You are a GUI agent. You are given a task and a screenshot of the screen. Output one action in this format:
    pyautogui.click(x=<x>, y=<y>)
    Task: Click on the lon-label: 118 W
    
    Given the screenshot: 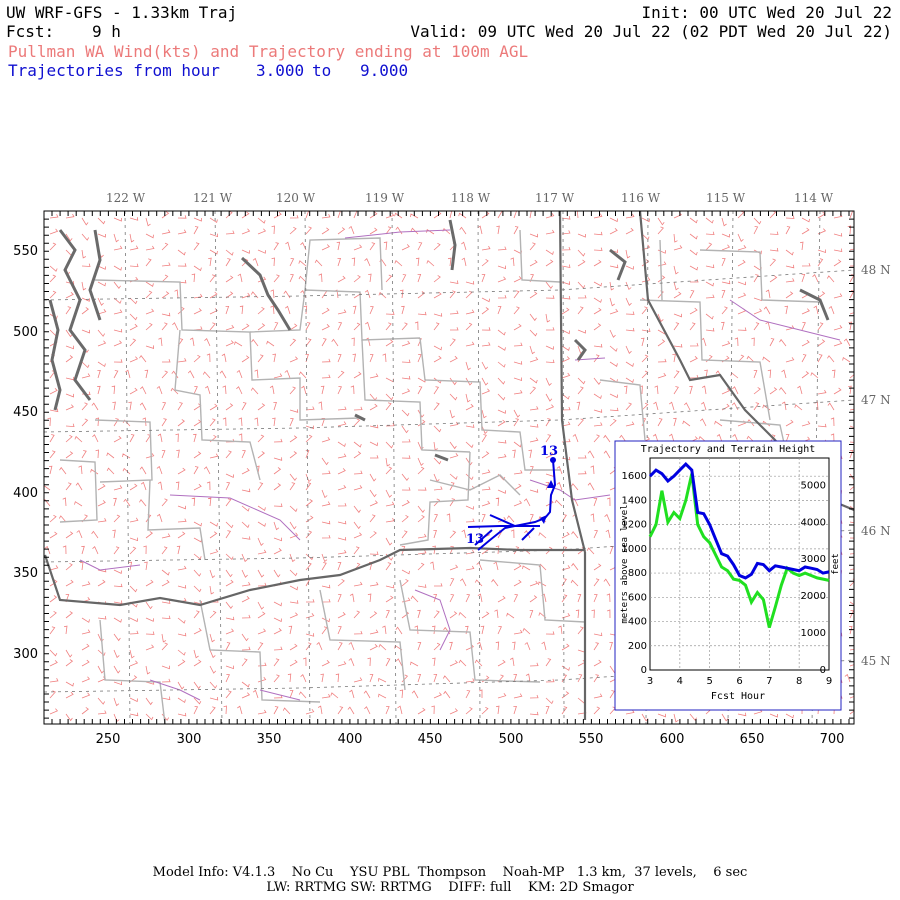 What is the action you would take?
    pyautogui.click(x=471, y=198)
    